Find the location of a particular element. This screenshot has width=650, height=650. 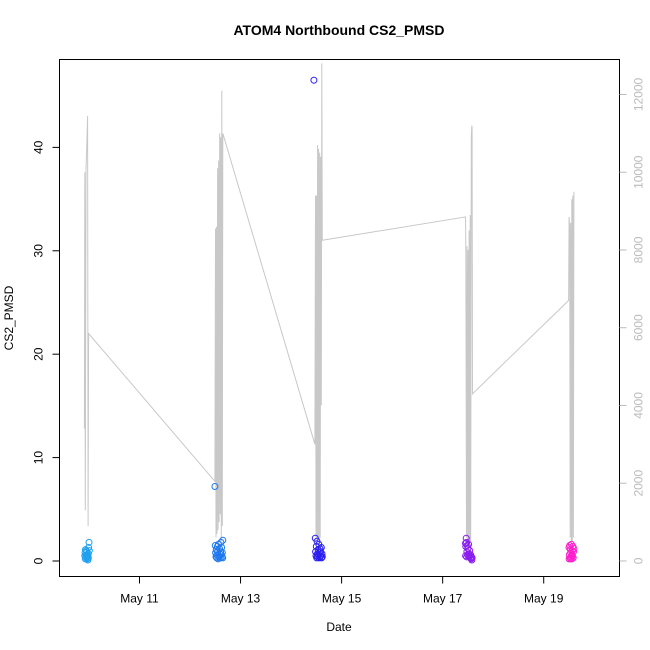

y2-tick-label: 6000 is located at coordinates (639, 327).